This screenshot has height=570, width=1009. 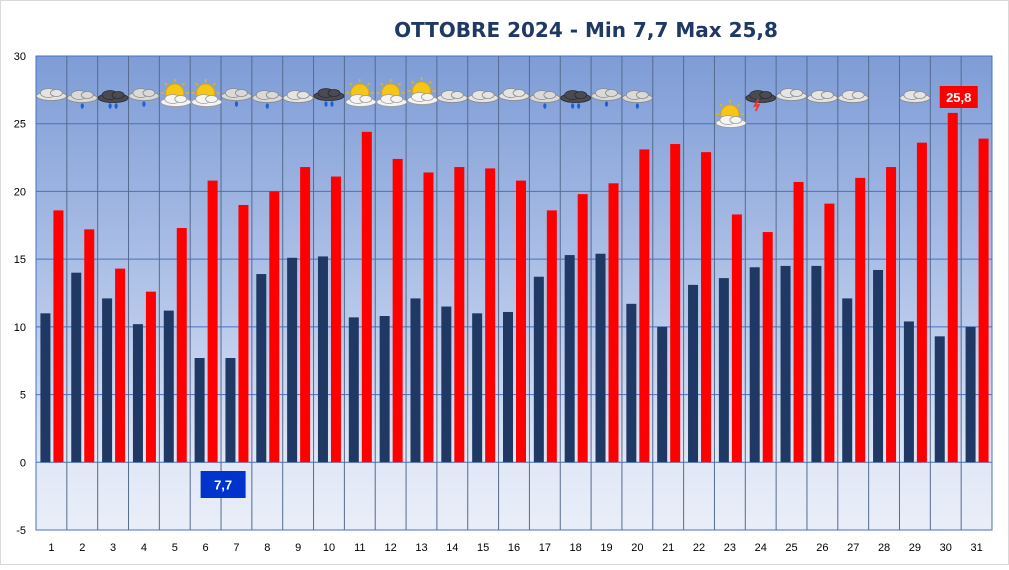 I want to click on x-tick-label: 11, so click(x=359, y=548).